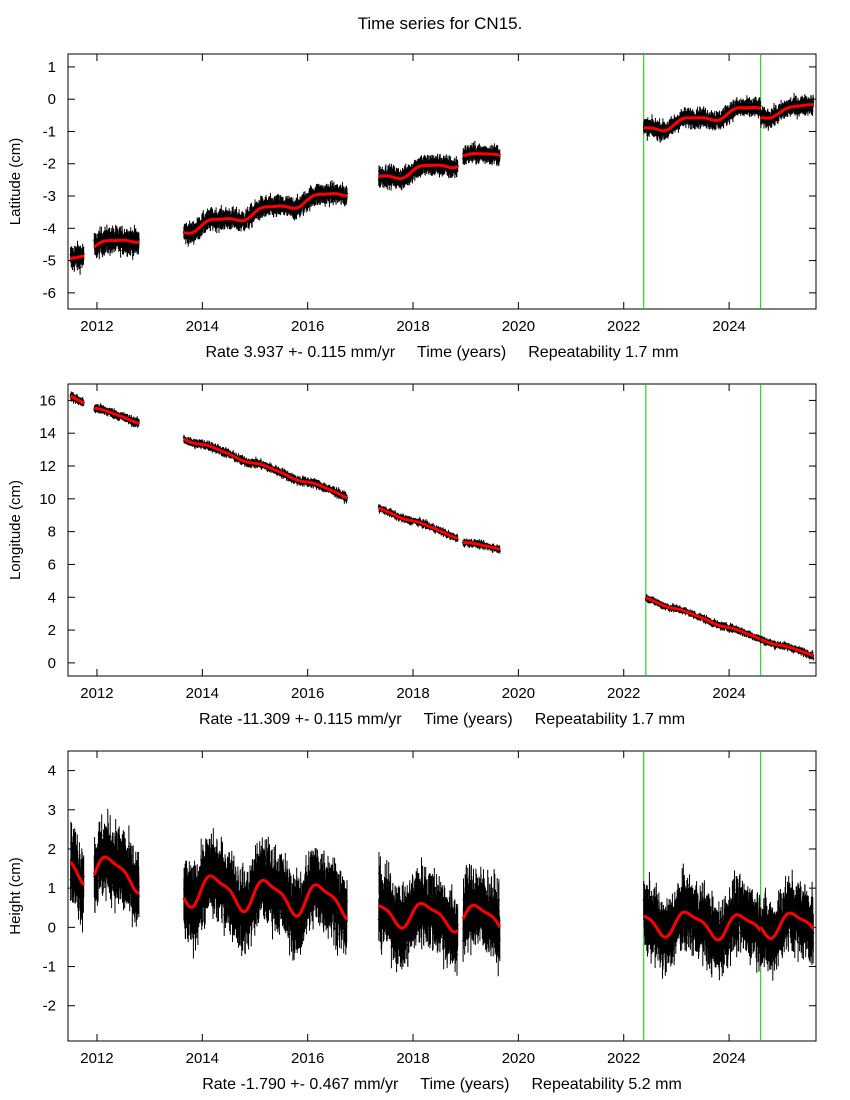 This screenshot has height=1100, width=850. I want to click on y-tick-label: -5, so click(49, 261).